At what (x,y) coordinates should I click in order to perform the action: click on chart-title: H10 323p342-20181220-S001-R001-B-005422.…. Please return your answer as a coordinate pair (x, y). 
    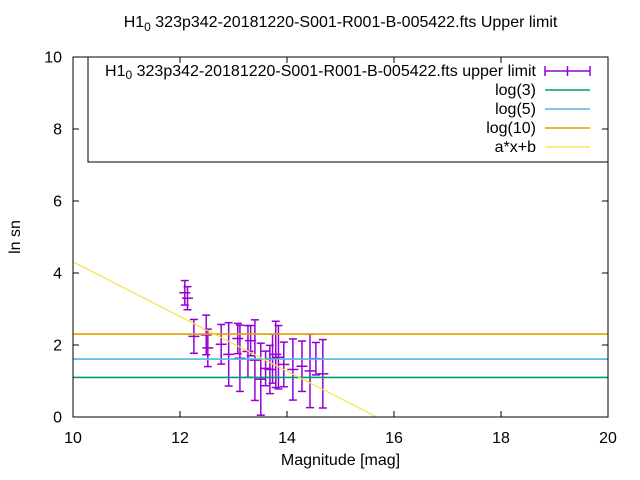
    Looking at the image, I should click on (340, 24).